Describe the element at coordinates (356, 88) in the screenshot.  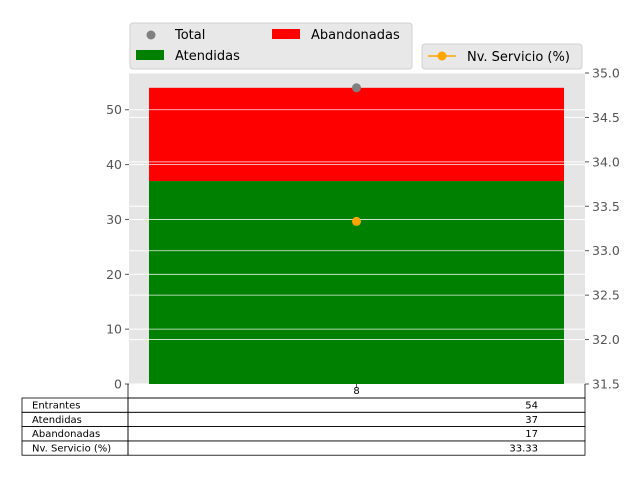
I see `point-total` at that location.